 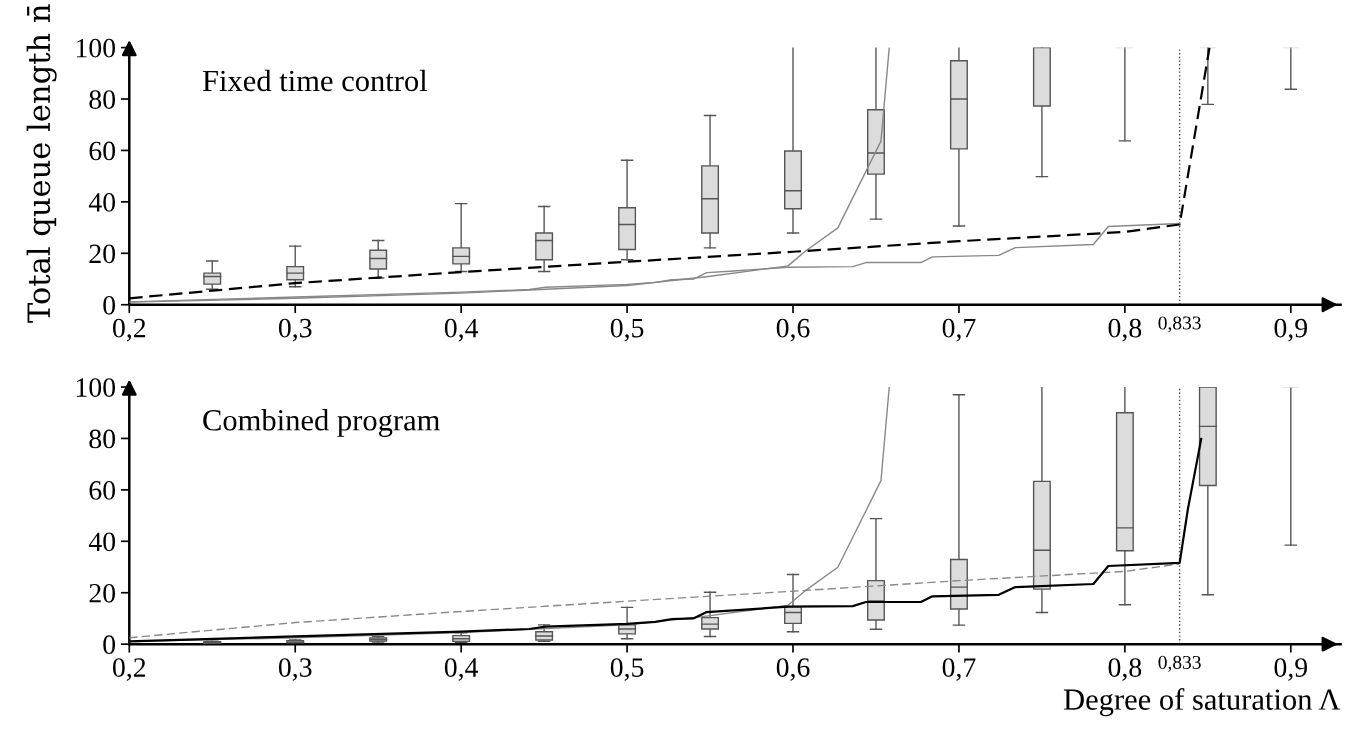 What do you see at coordinates (41, 163) in the screenshot?
I see `y-axis-title: Total queue length n̄` at bounding box center [41, 163].